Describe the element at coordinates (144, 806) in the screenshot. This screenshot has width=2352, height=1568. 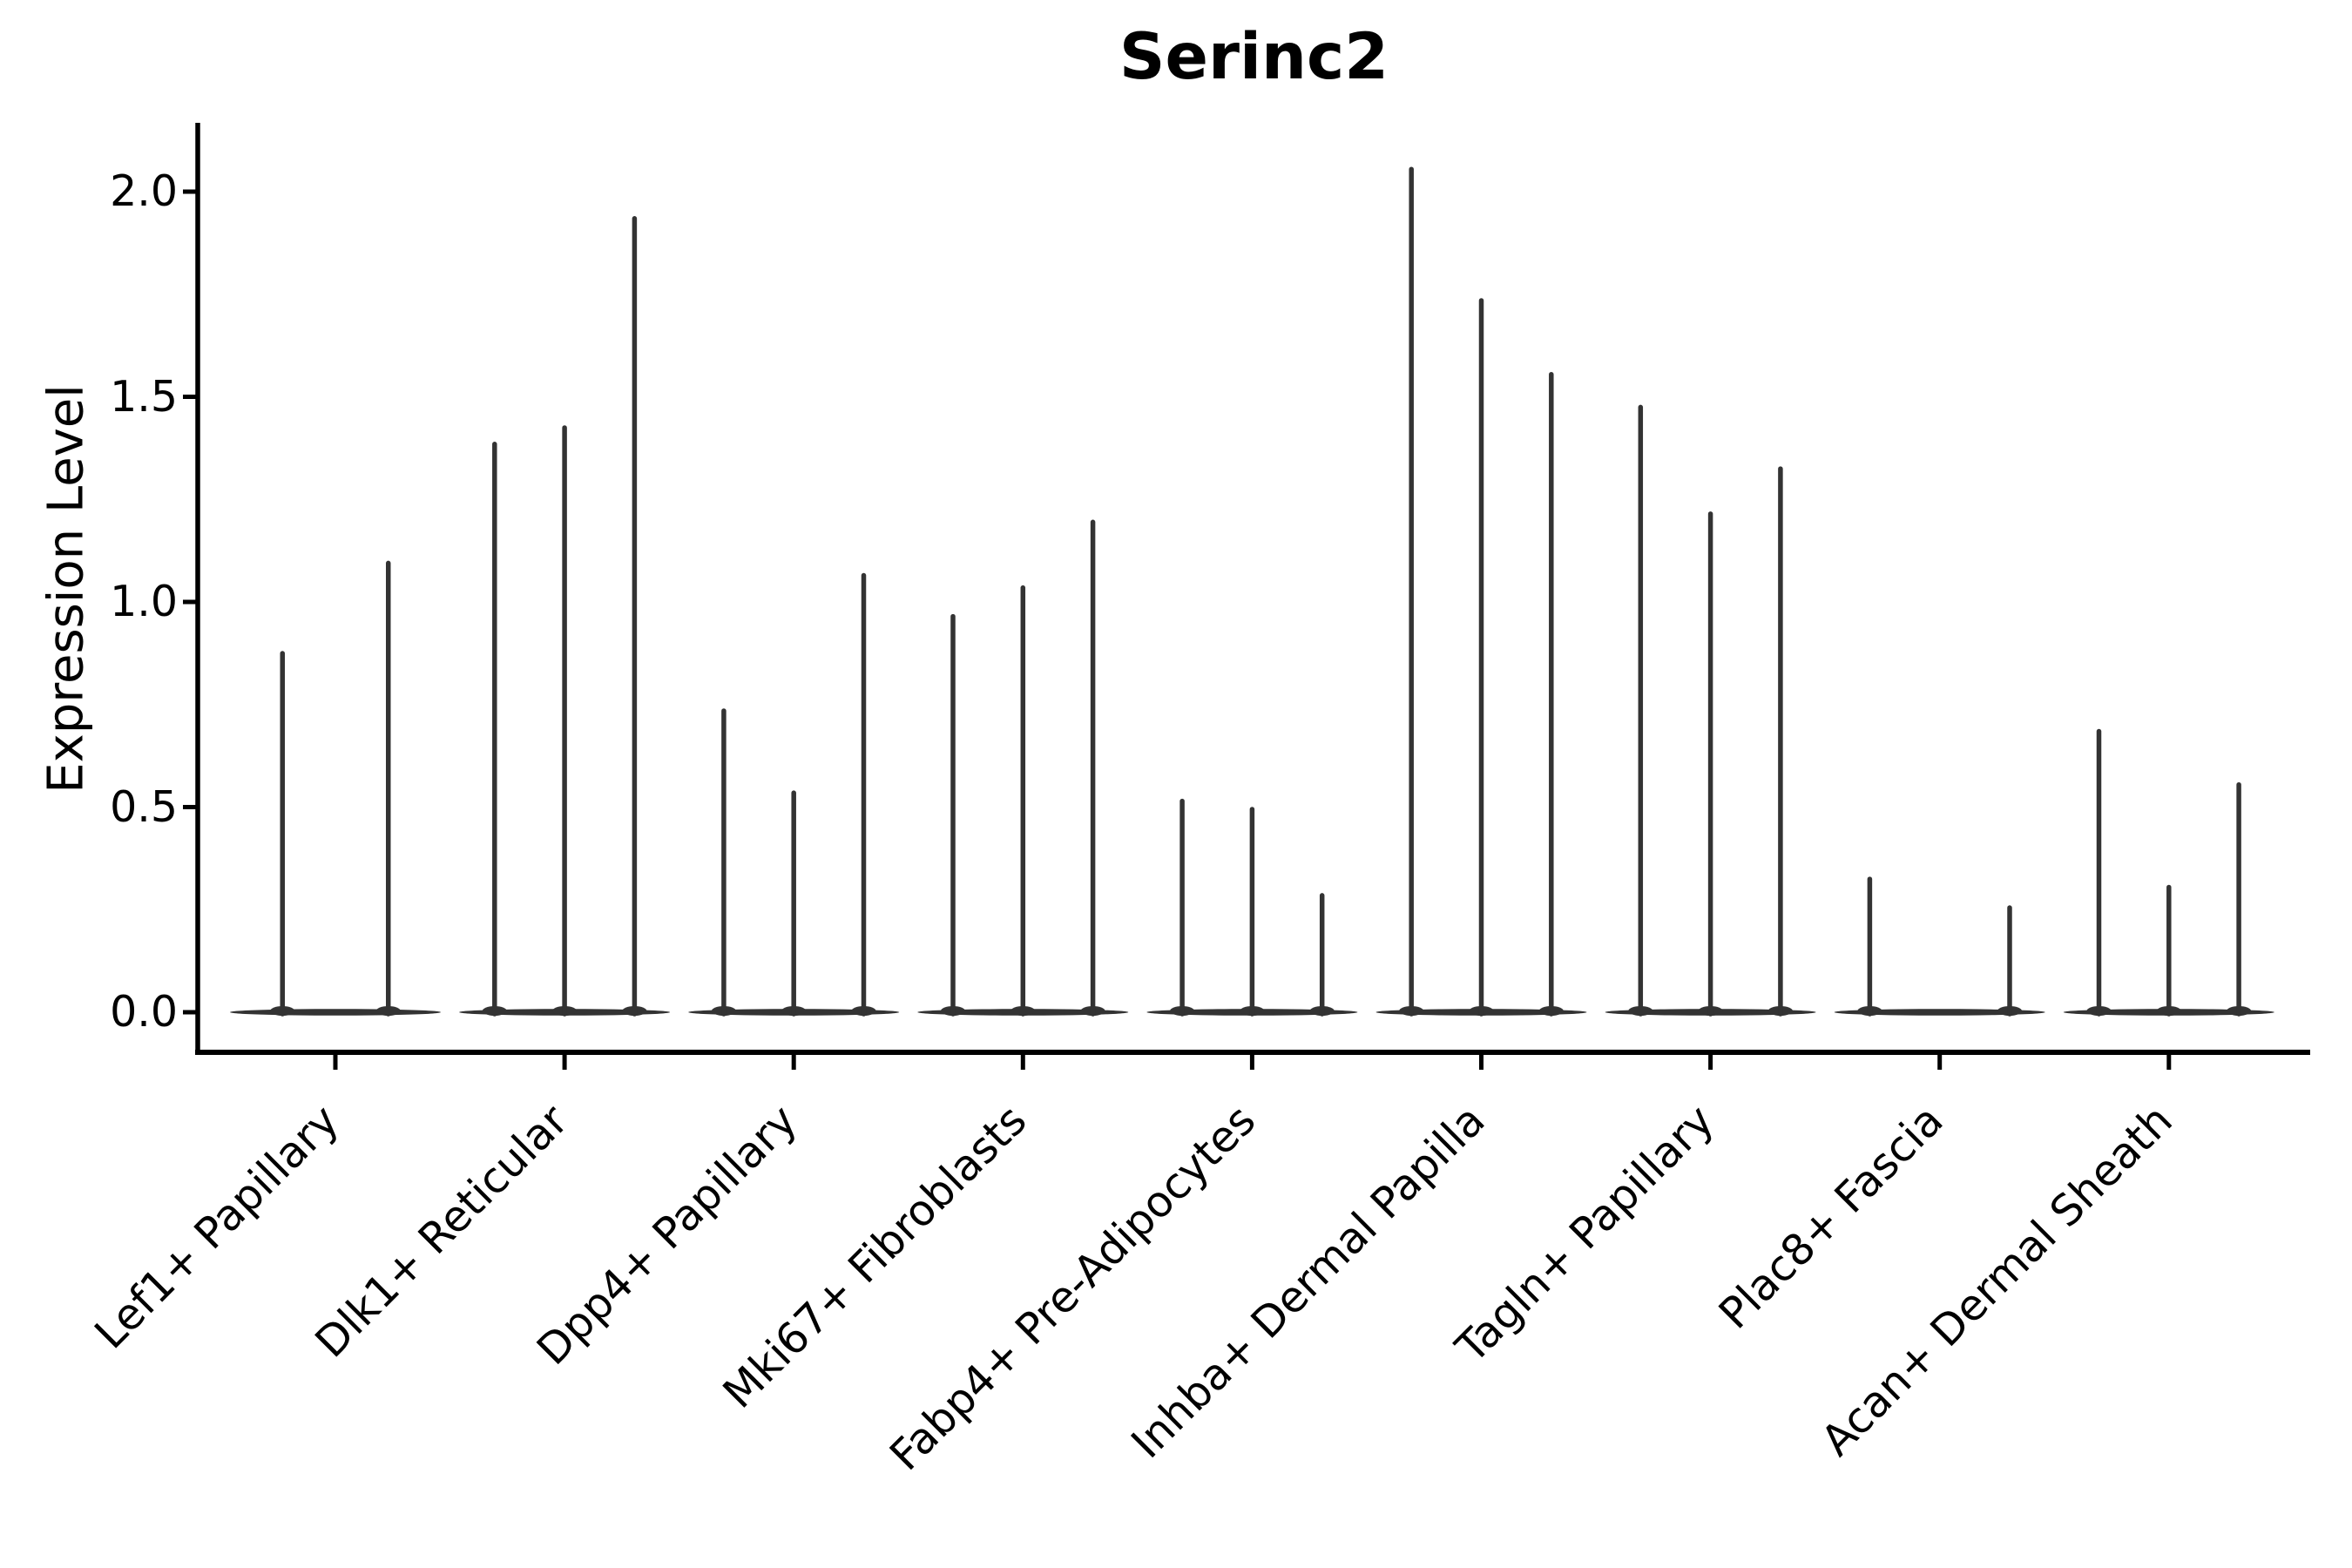
I see `y-tick-label: 0.5` at that location.